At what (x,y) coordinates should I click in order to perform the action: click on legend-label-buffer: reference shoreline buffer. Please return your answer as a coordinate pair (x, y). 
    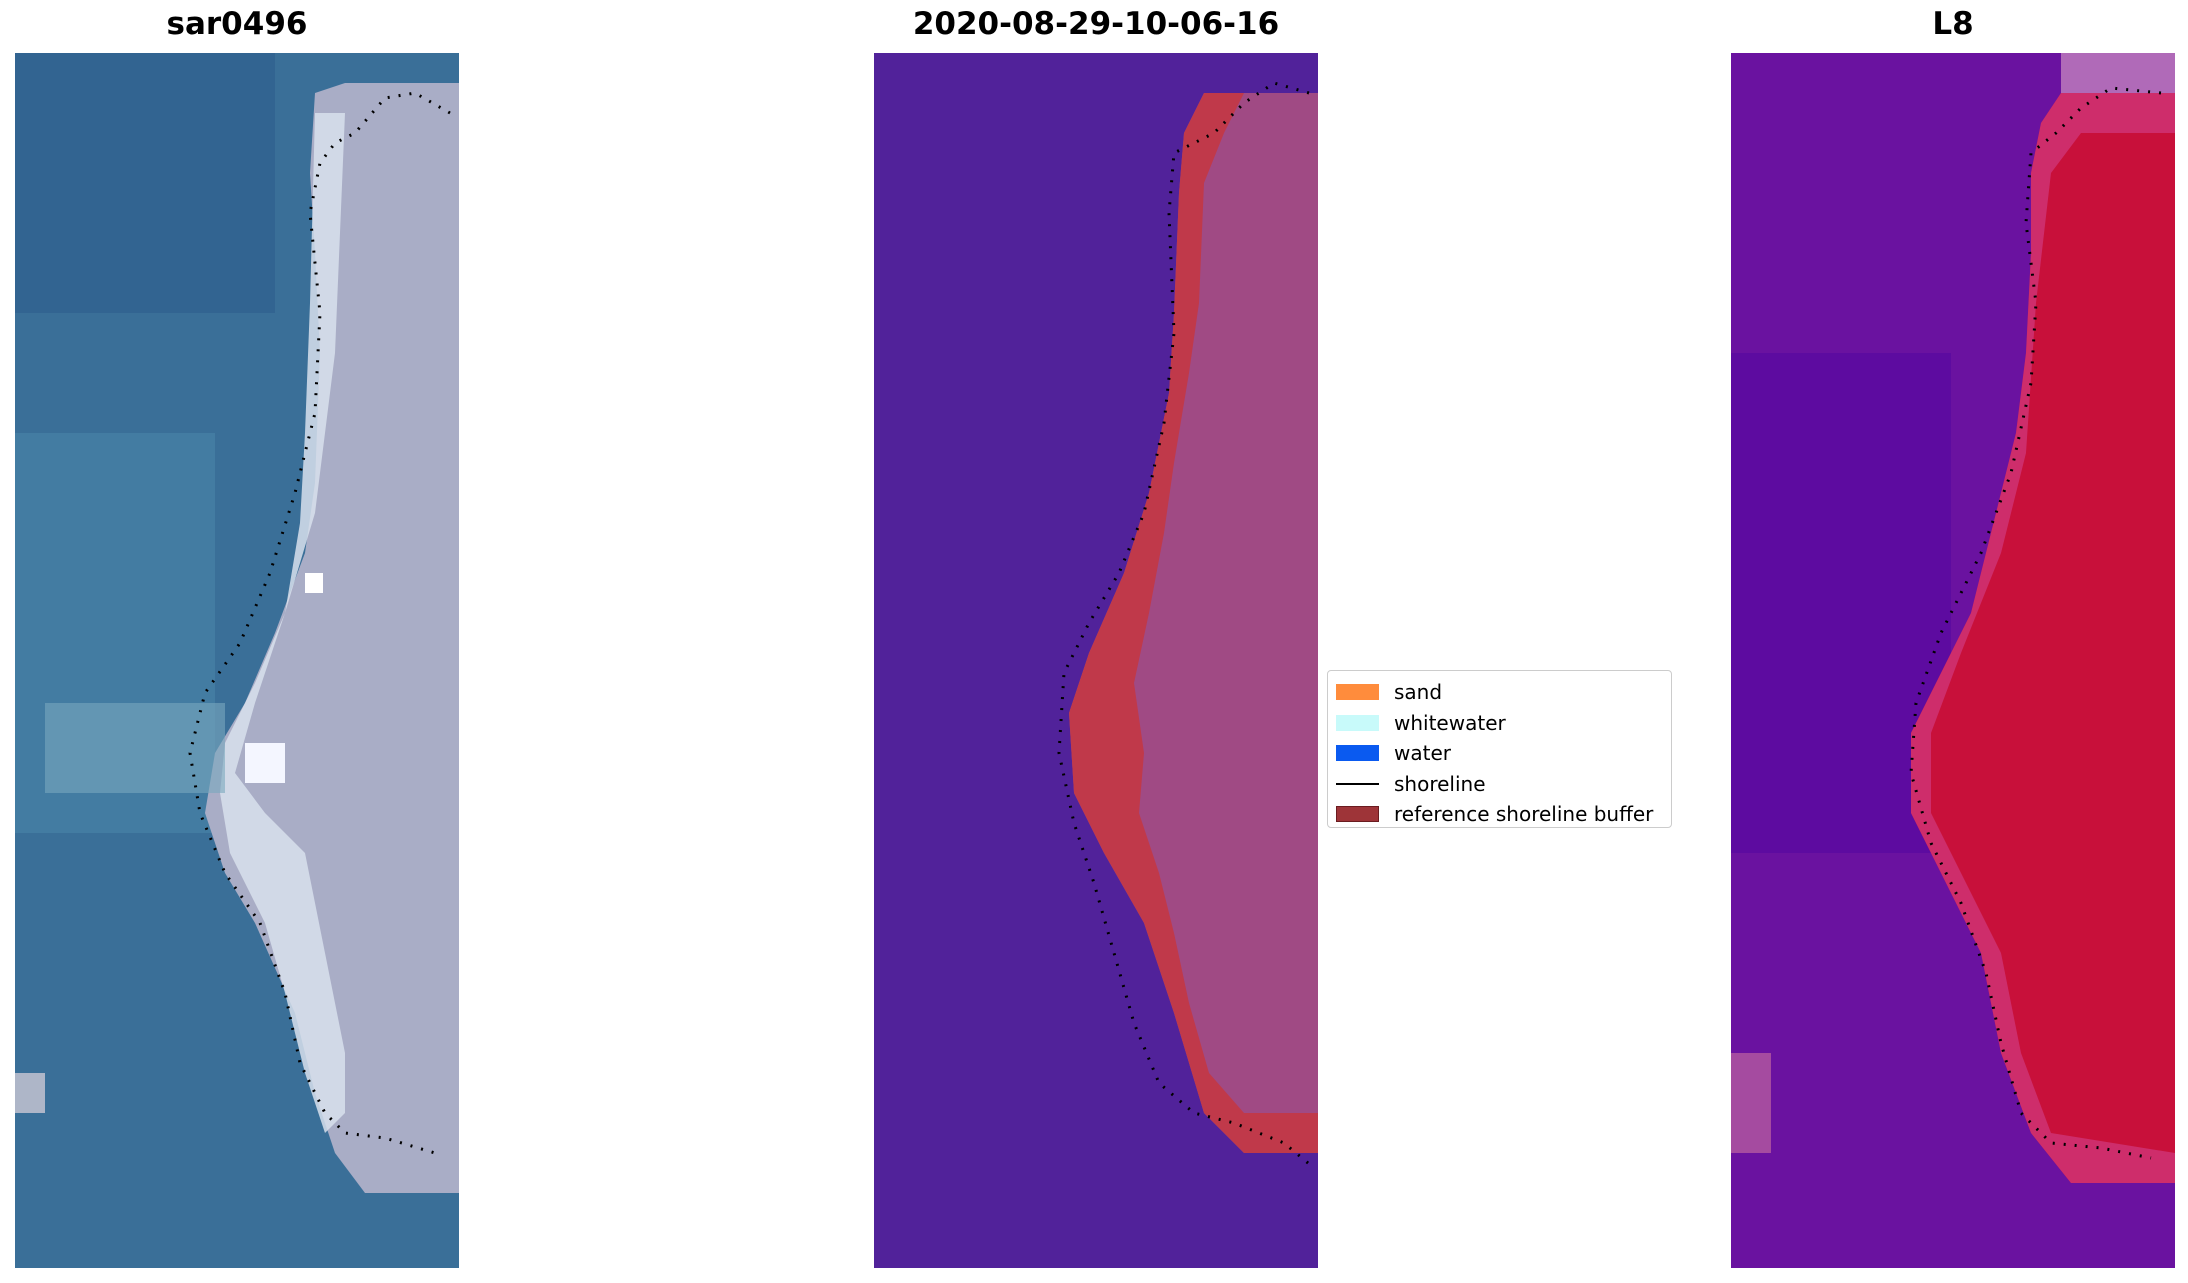
    Looking at the image, I should click on (1524, 814).